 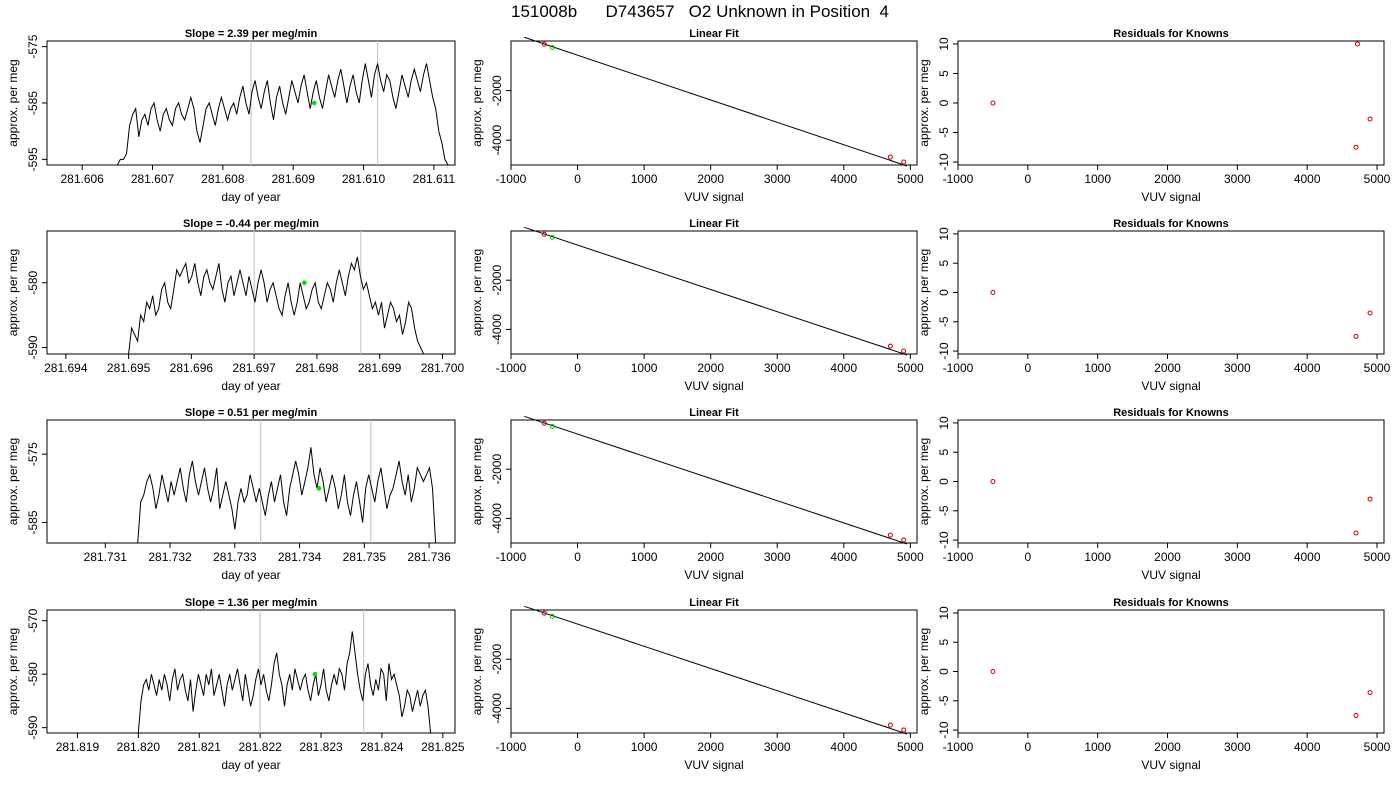 What do you see at coordinates (443, 368) in the screenshot?
I see `x-tick-label: 281.700` at bounding box center [443, 368].